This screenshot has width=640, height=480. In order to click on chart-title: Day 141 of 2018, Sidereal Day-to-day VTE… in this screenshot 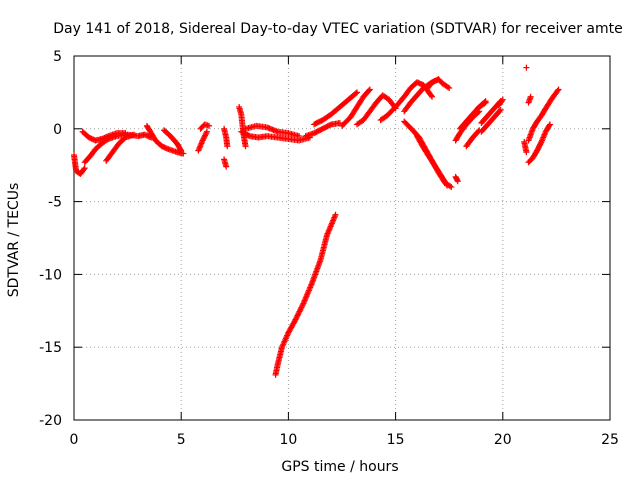, I will do `click(338, 29)`.